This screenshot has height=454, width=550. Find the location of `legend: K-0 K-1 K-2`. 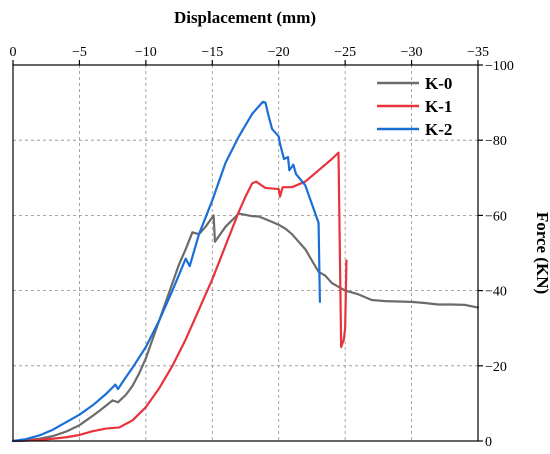

legend: K-0 K-1 K-2 is located at coordinates (414, 106).